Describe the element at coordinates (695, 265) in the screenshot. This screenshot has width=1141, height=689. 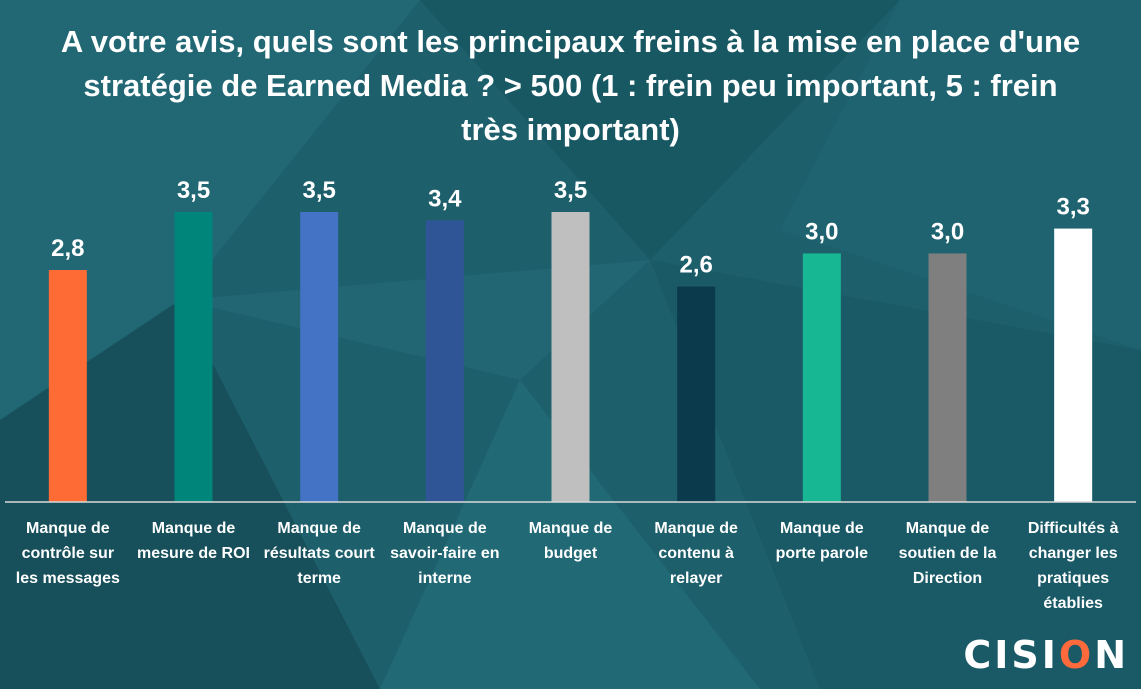
I see `data-label-6: 2,6` at that location.